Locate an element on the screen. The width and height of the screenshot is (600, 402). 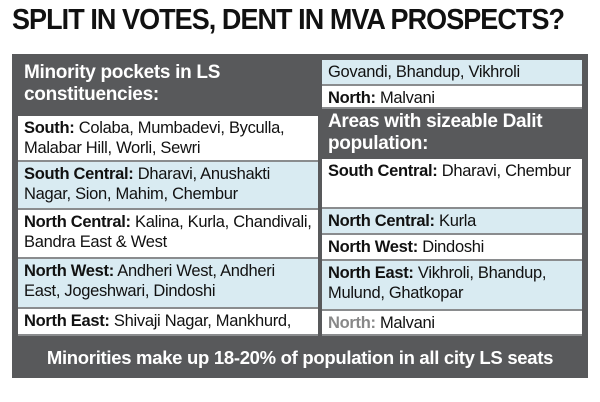
section-heading: Areas with sizeable Dalit population: is located at coordinates (452, 134).